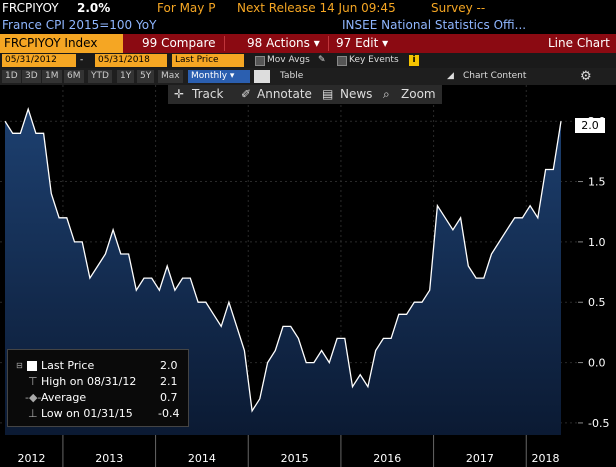  I want to click on field-selector: Last Price, so click(208, 60).